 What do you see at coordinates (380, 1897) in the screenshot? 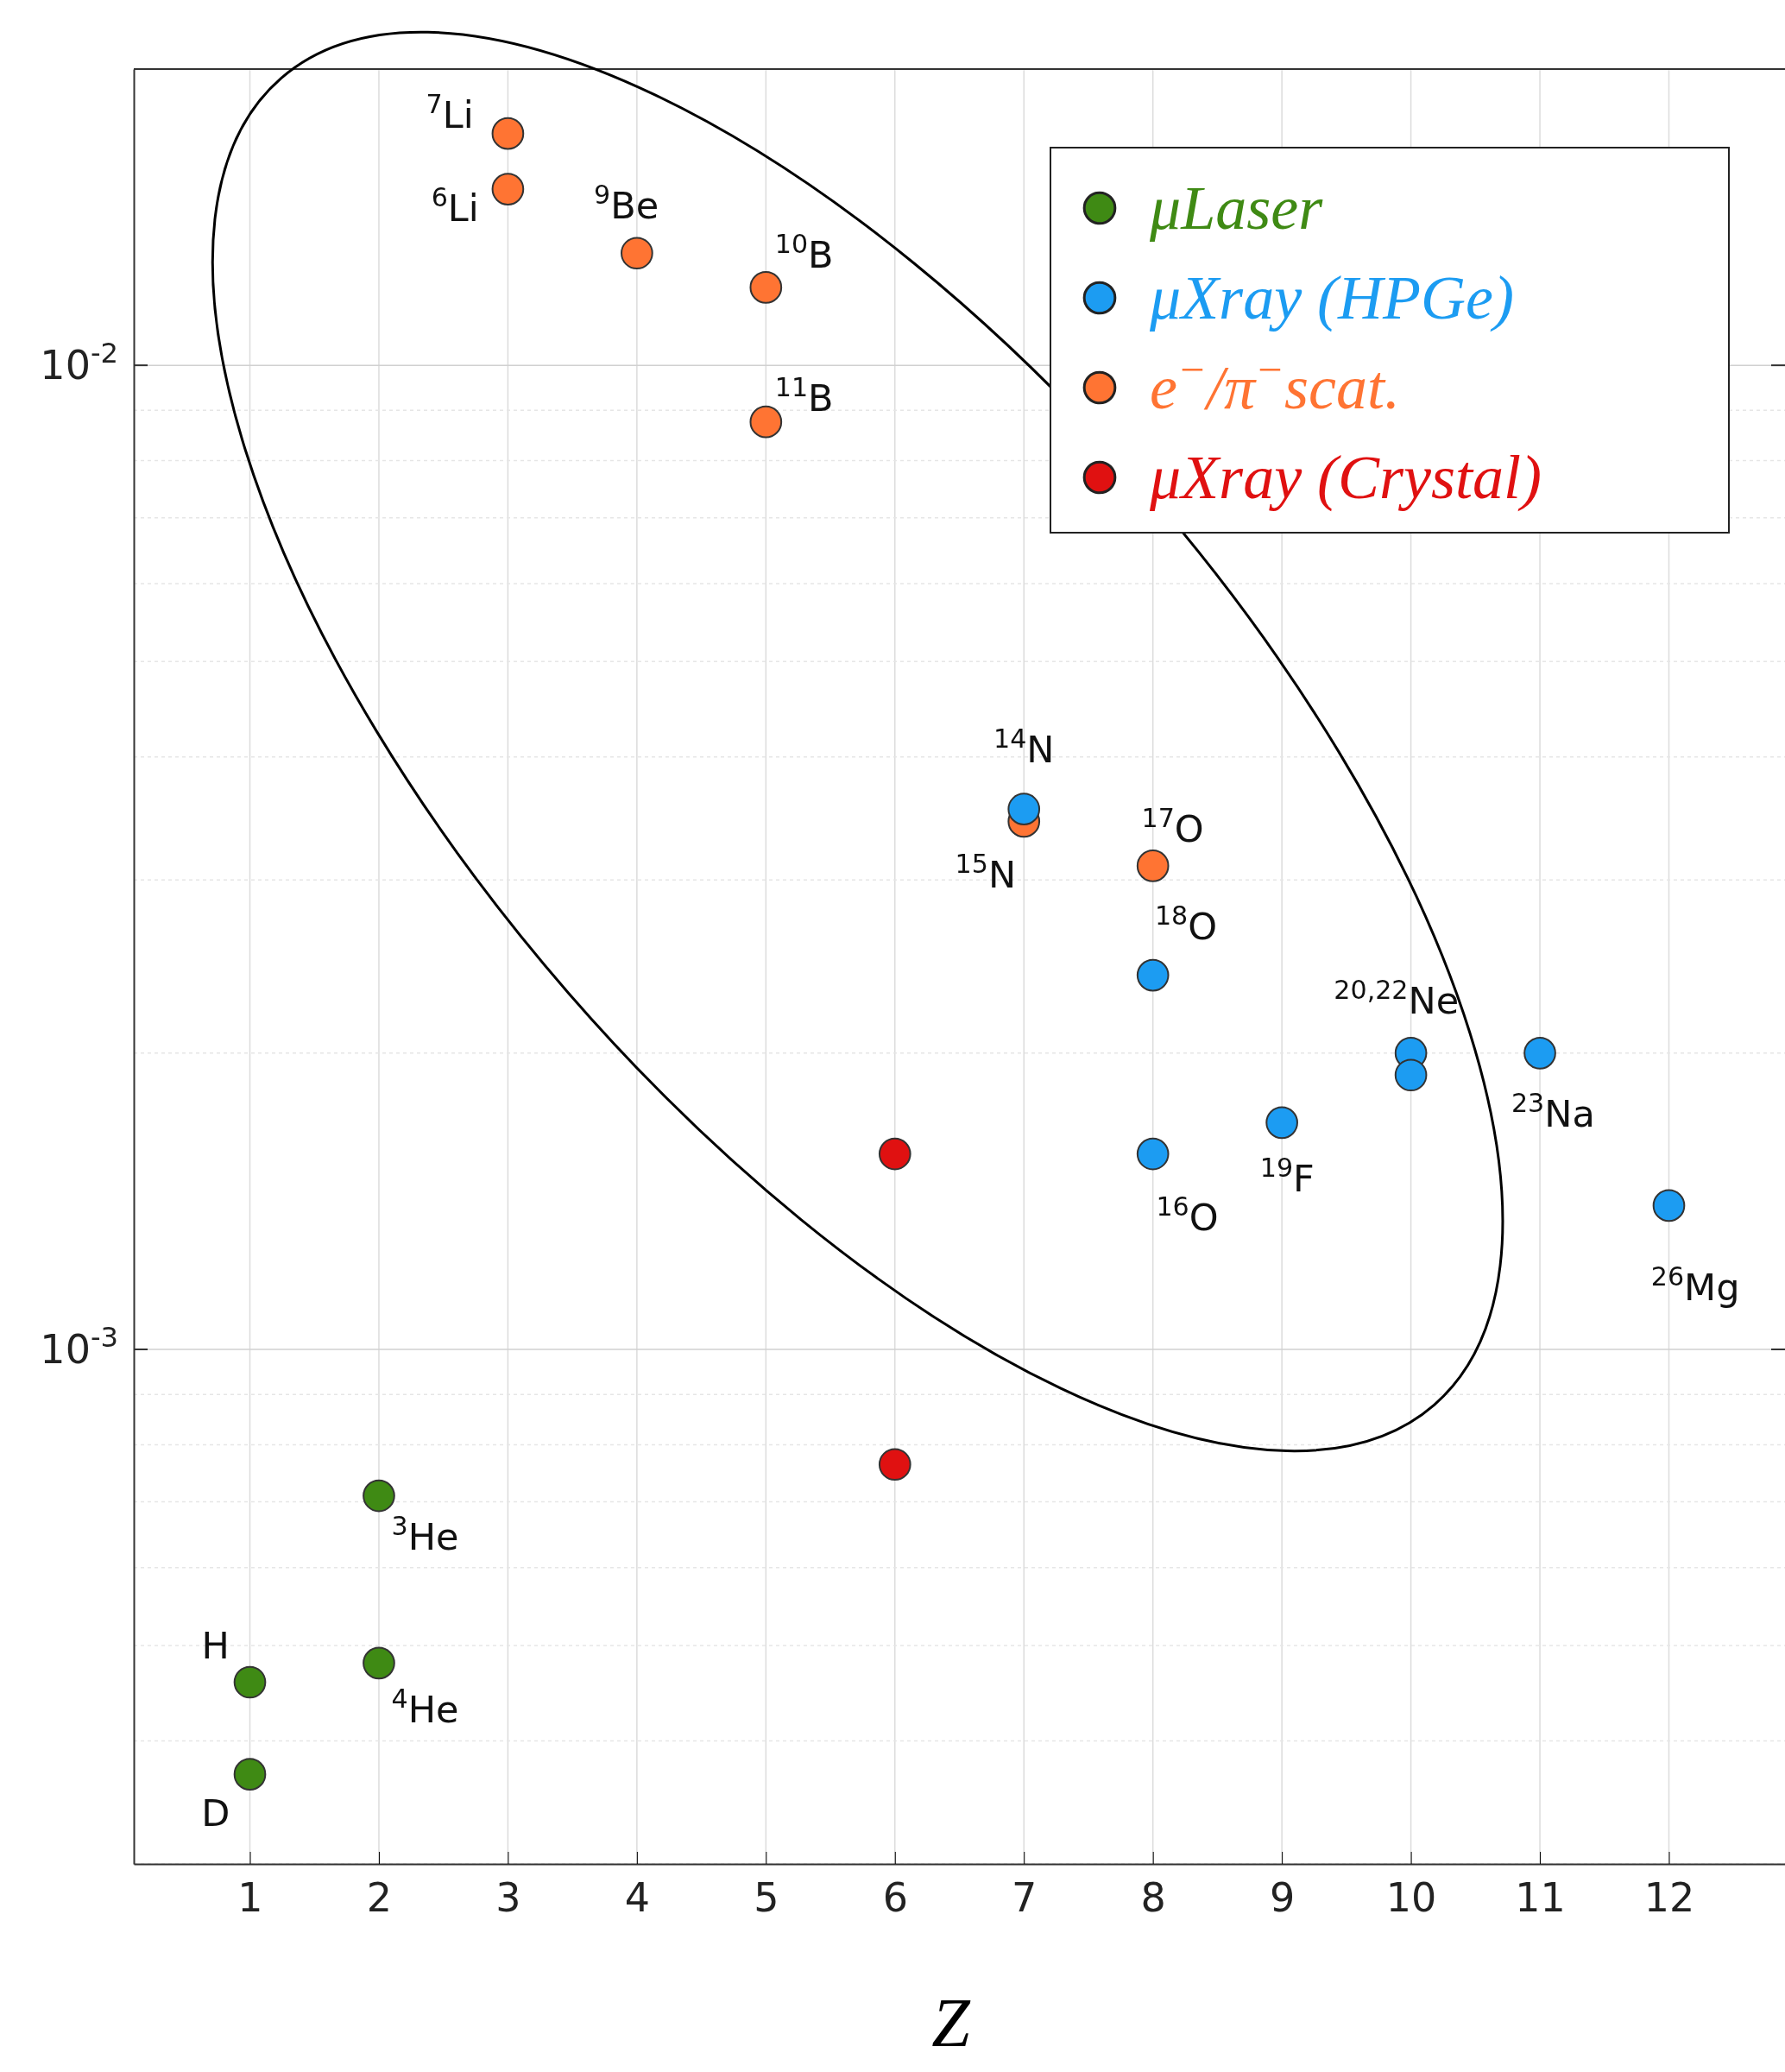
I see `x-tick-label: 2` at bounding box center [380, 1897].